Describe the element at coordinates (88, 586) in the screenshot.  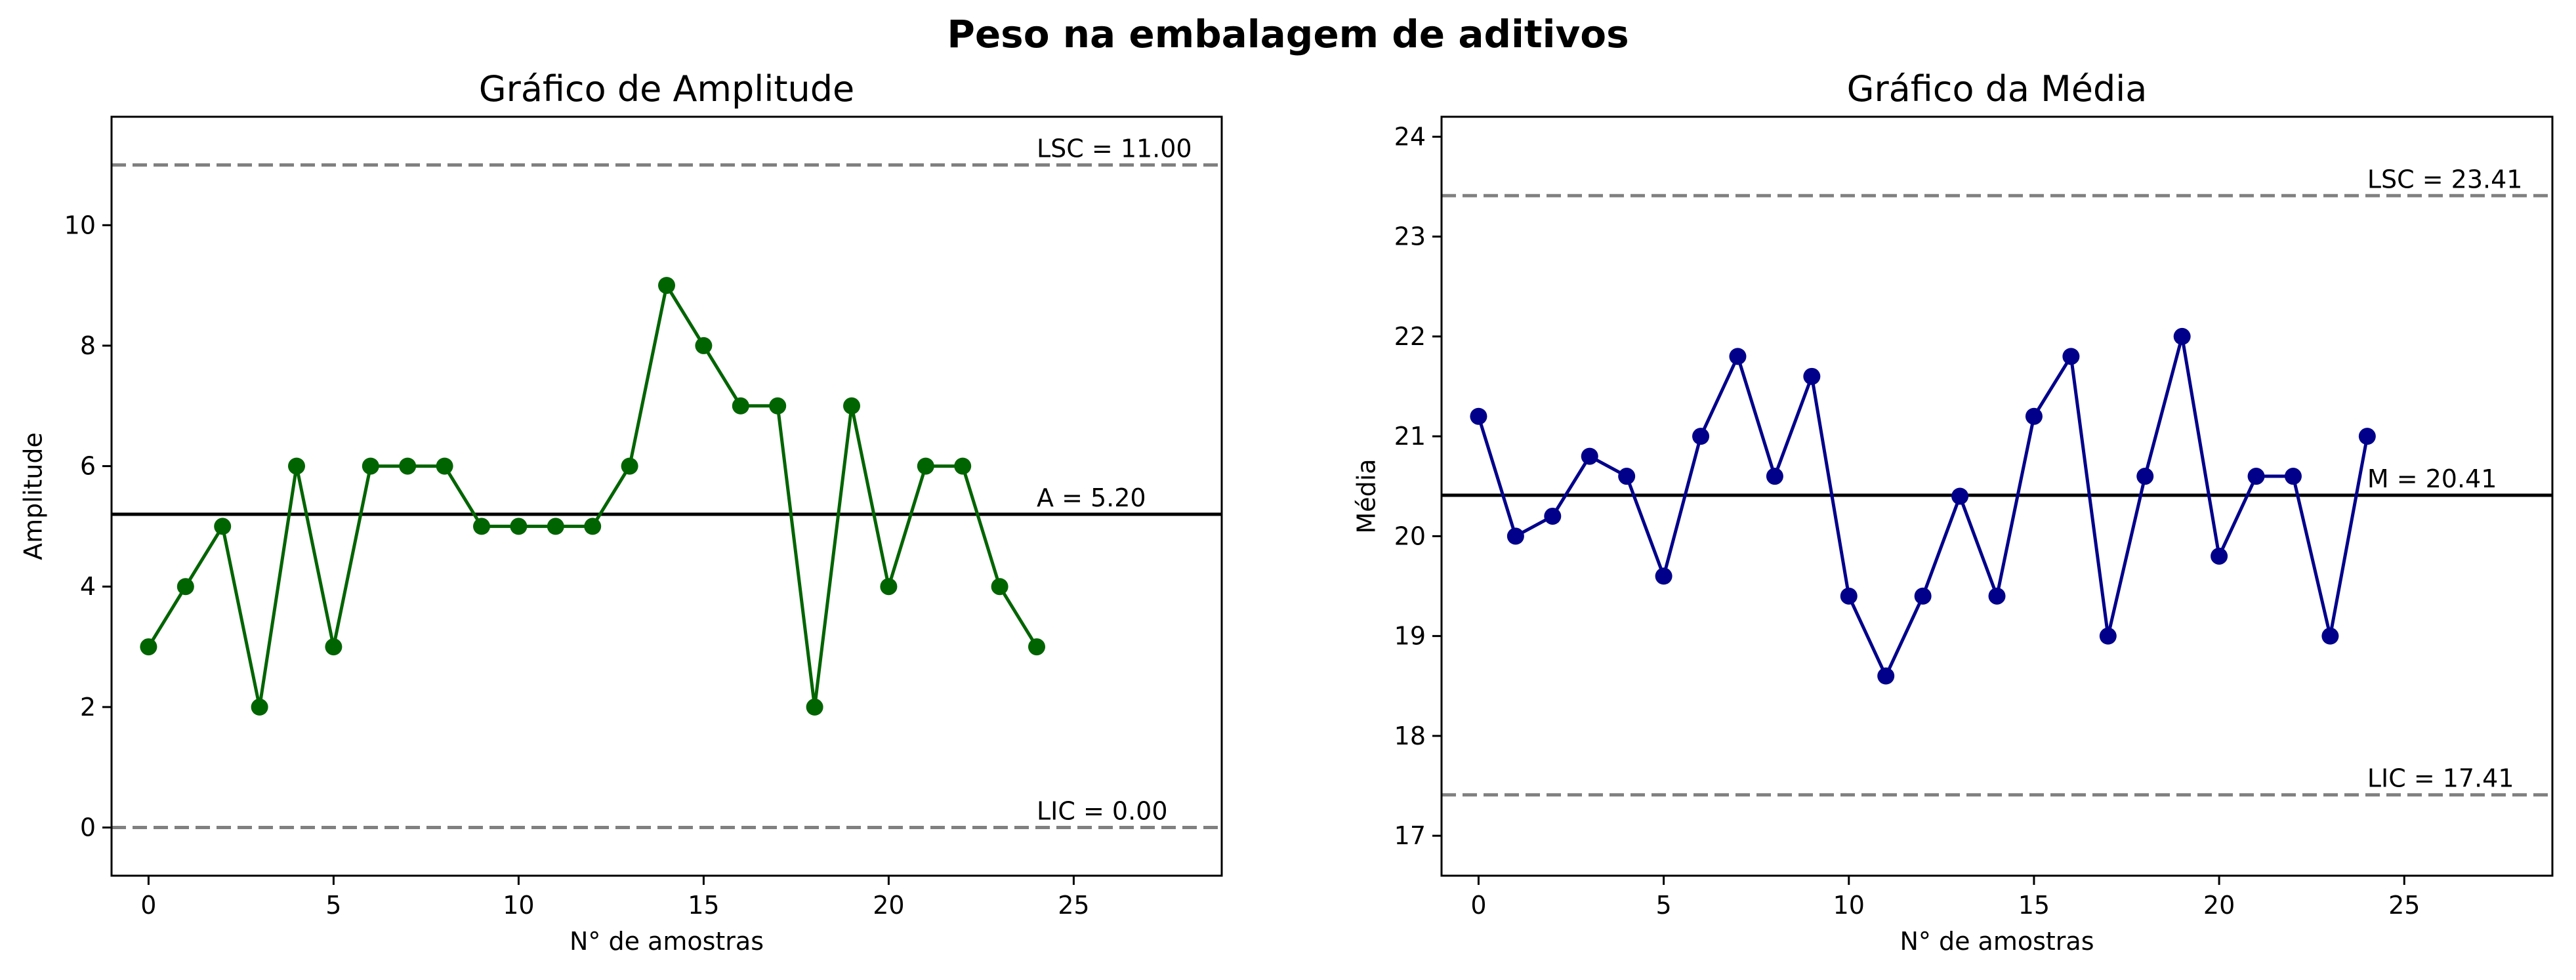
I see `y-tick-label: 4` at that location.